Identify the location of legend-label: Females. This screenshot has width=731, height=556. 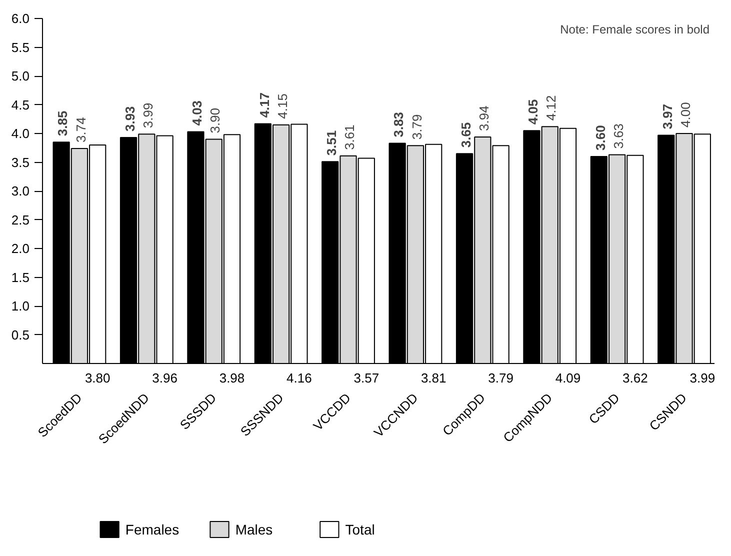
(152, 530).